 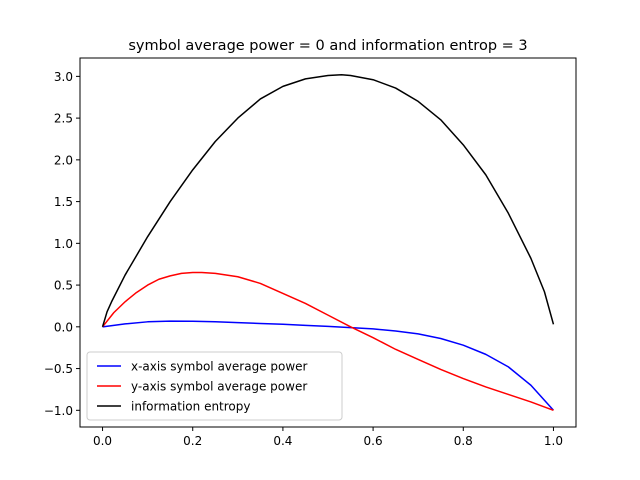 What do you see at coordinates (63, 202) in the screenshot?
I see `y-tick-label: 1.5` at bounding box center [63, 202].